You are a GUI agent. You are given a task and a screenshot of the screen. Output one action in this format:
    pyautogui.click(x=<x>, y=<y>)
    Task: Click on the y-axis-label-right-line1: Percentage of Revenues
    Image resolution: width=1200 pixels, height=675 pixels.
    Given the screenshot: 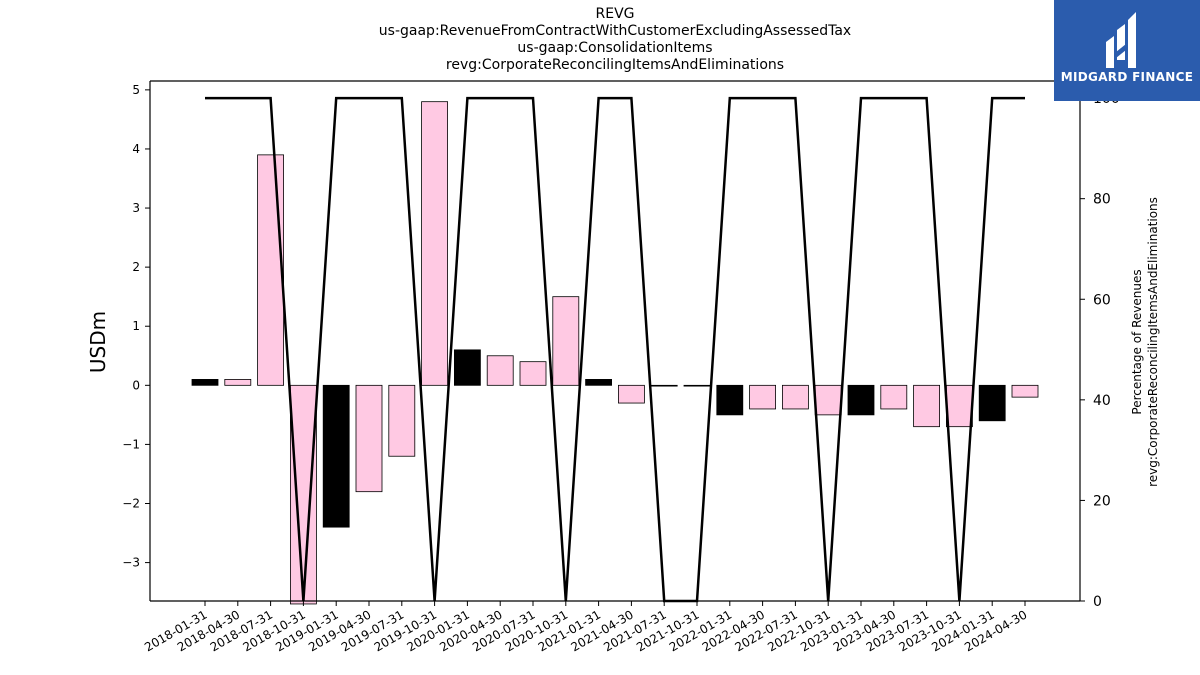 What is the action you would take?
    pyautogui.click(x=1137, y=342)
    